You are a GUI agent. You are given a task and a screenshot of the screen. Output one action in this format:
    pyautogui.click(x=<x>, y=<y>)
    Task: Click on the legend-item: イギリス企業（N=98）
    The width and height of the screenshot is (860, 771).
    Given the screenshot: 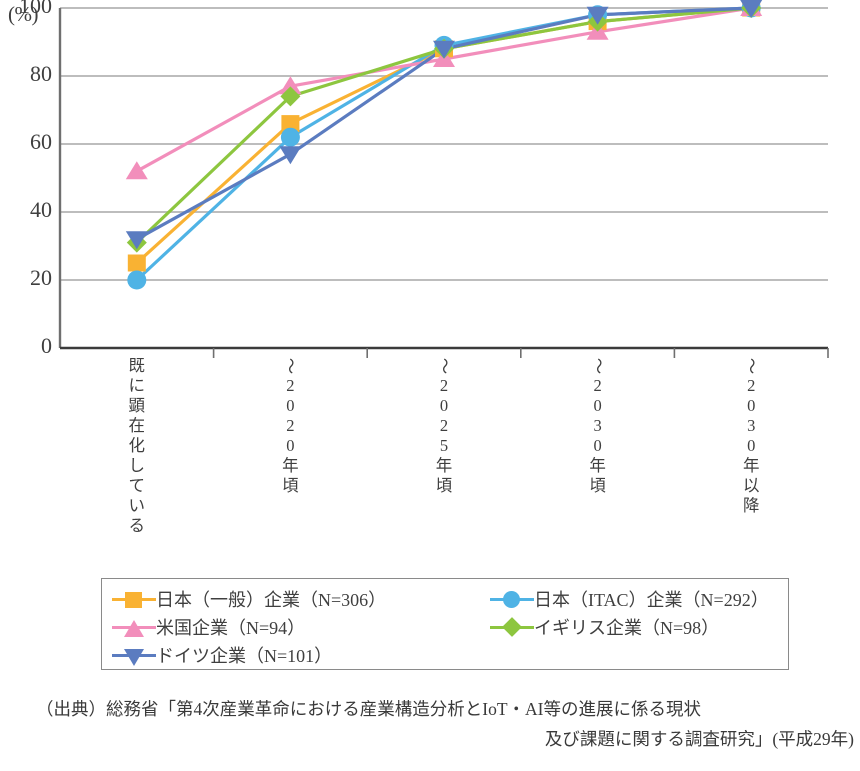 What is the action you would take?
    pyautogui.click(x=604, y=627)
    